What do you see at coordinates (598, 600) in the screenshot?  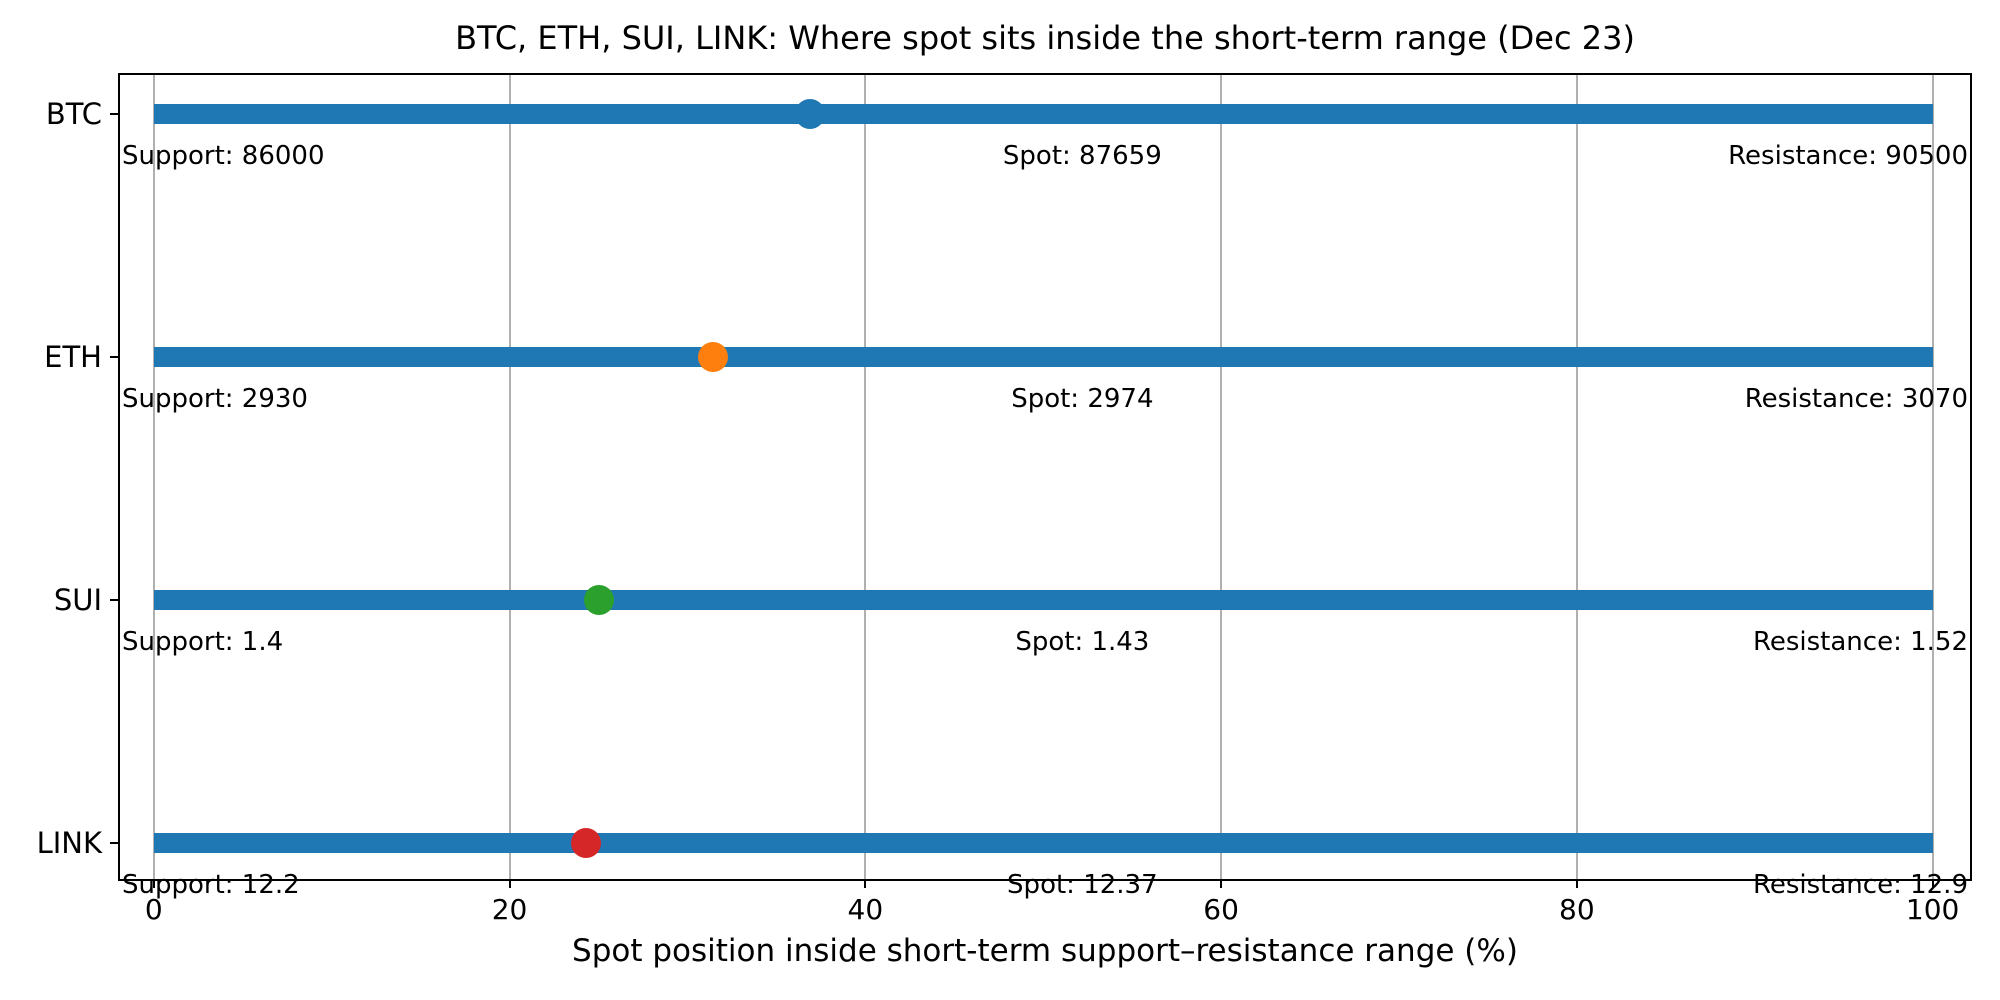 I see `spot-marker-sui` at bounding box center [598, 600].